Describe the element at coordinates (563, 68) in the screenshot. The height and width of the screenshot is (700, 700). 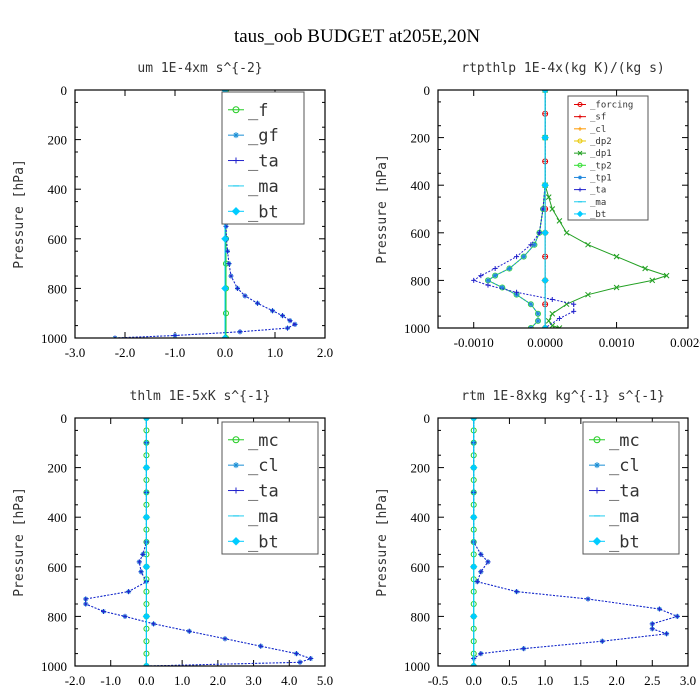
I see `panel-title: rtpthlp 1E-4x(kg K)/(kg s)` at that location.